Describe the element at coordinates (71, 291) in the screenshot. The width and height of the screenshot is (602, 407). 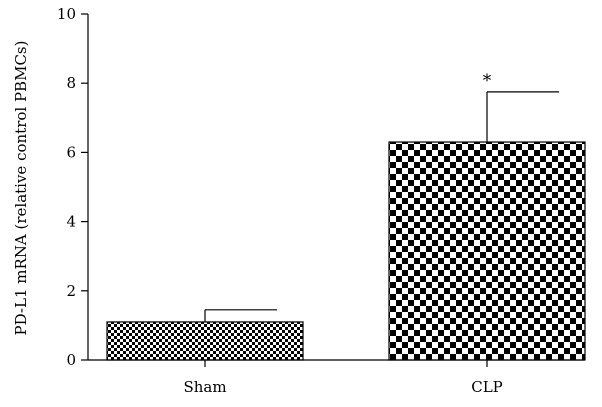
I see `y-tick-label: 2` at that location.